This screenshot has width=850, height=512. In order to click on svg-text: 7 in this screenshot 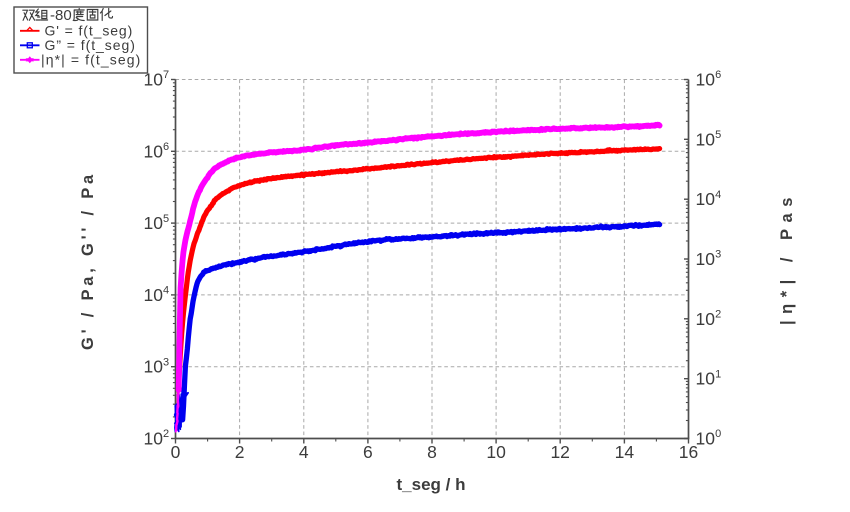, I will do `click(166, 75)`.